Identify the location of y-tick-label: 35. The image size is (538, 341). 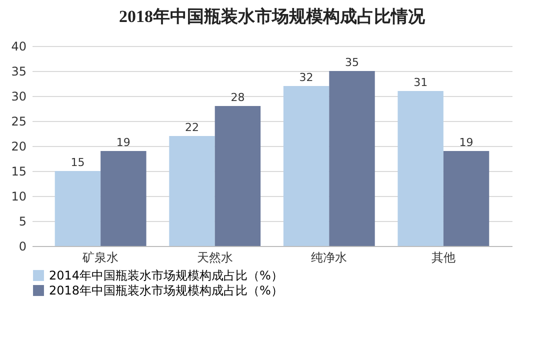
(18, 71).